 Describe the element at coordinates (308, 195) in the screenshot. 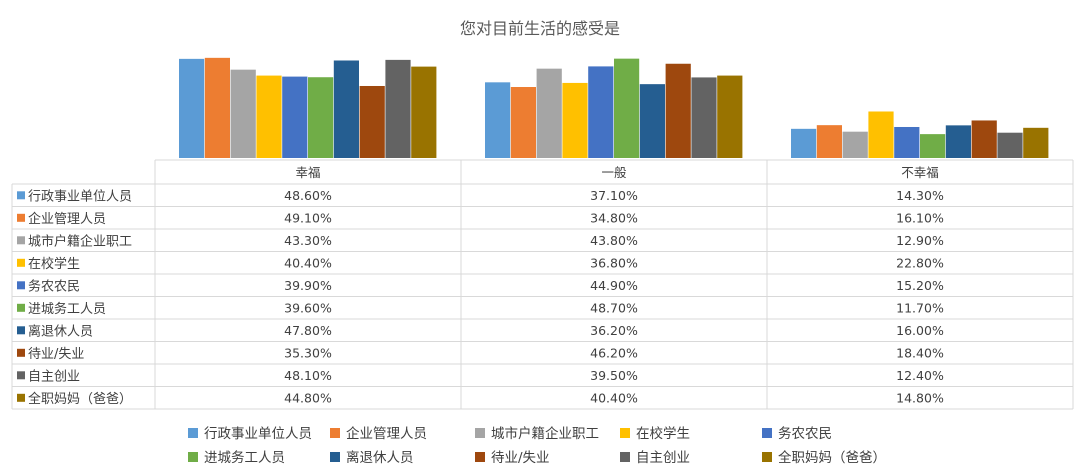

I see `data-label-1-1: 48.60%` at that location.